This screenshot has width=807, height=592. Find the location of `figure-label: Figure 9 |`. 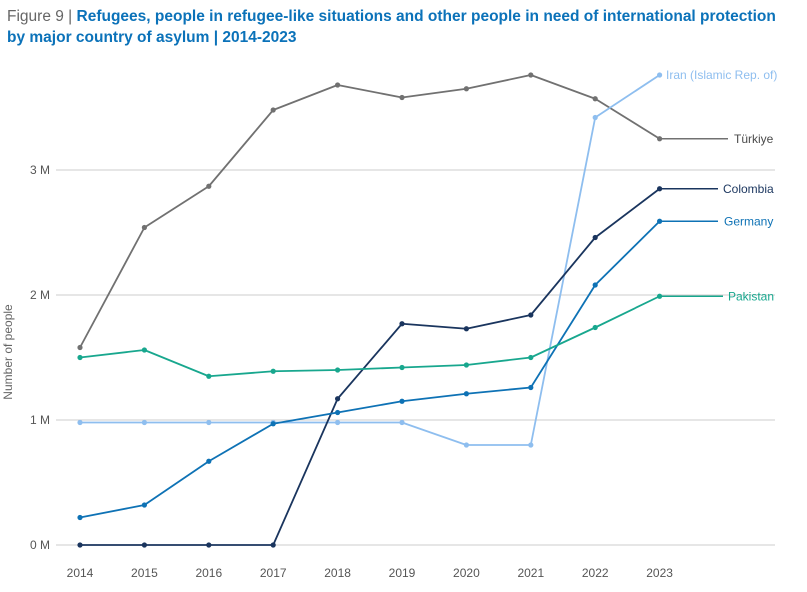

figure-label: Figure 9 | is located at coordinates (42, 16).